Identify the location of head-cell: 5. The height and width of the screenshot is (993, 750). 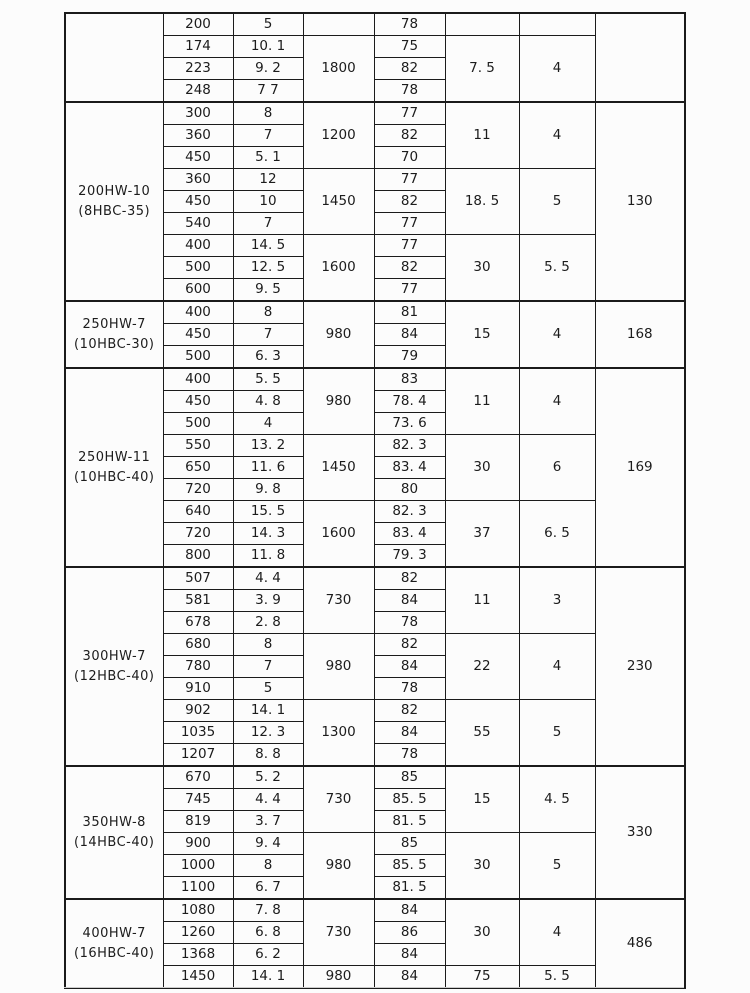
(268, 24).